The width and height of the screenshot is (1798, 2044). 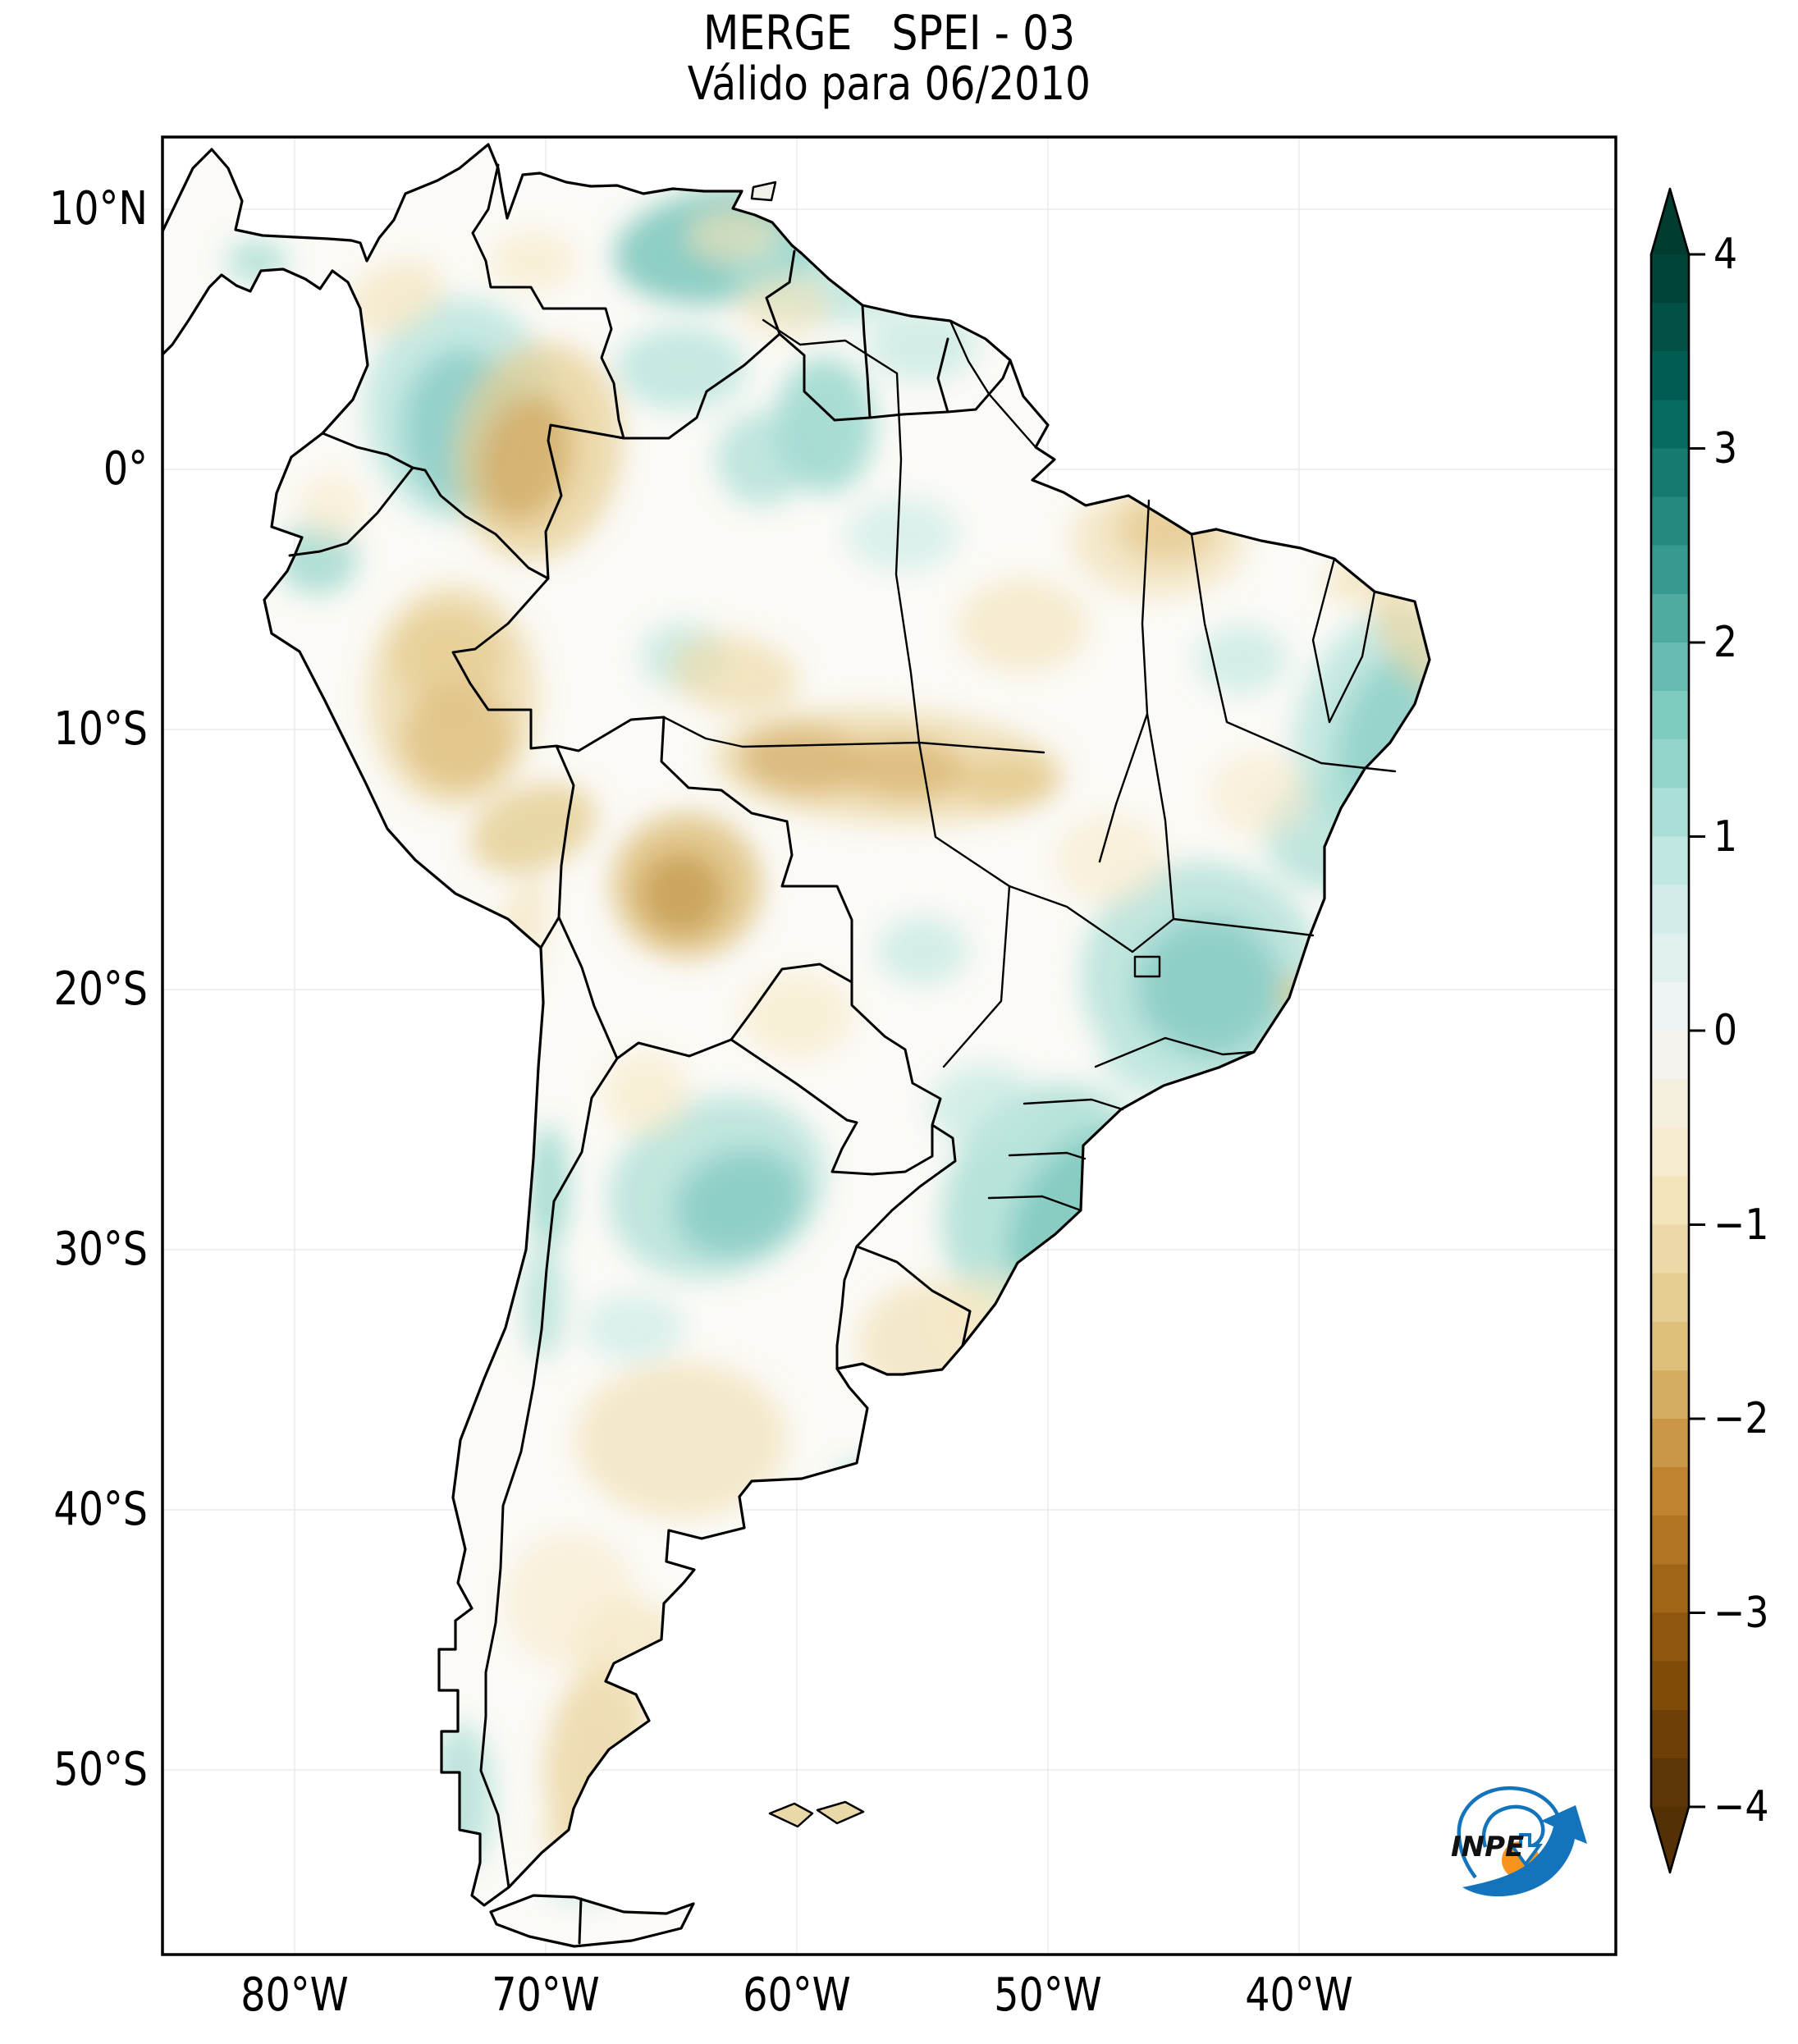 What do you see at coordinates (1670, 1840) in the screenshot?
I see `colorbar-bottom-arrow` at bounding box center [1670, 1840].